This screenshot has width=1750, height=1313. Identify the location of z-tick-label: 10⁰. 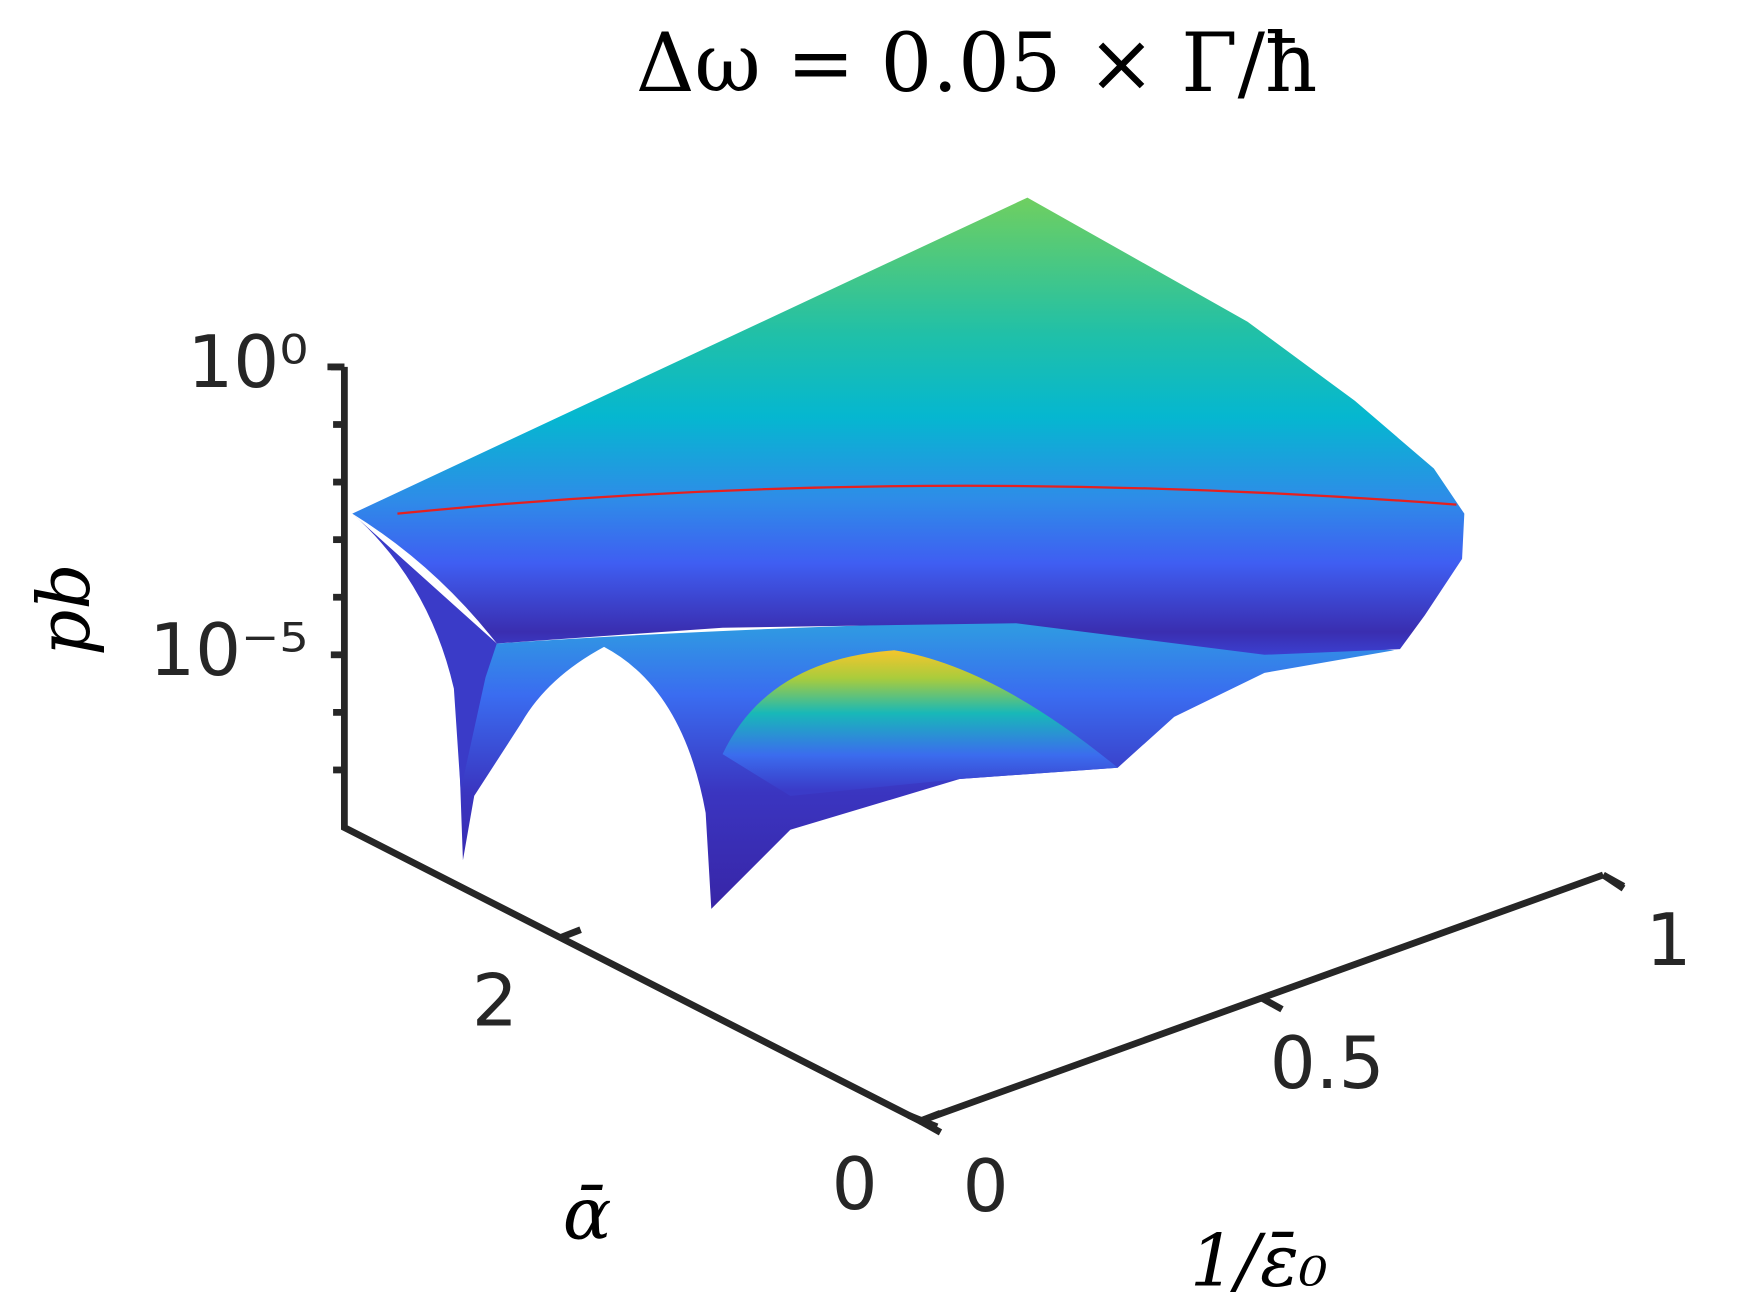
(247, 363).